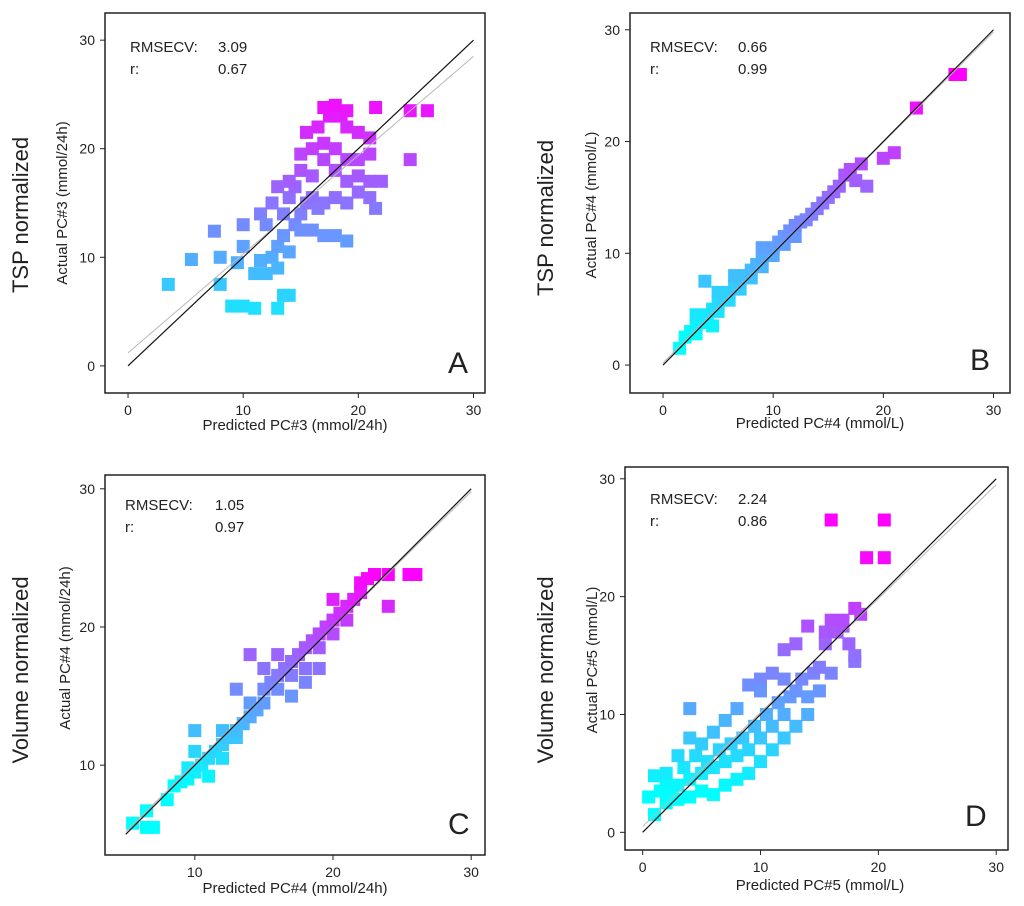 The height and width of the screenshot is (906, 1024). What do you see at coordinates (243, 410) in the screenshot?
I see `x-tick-label-a-10: 10` at bounding box center [243, 410].